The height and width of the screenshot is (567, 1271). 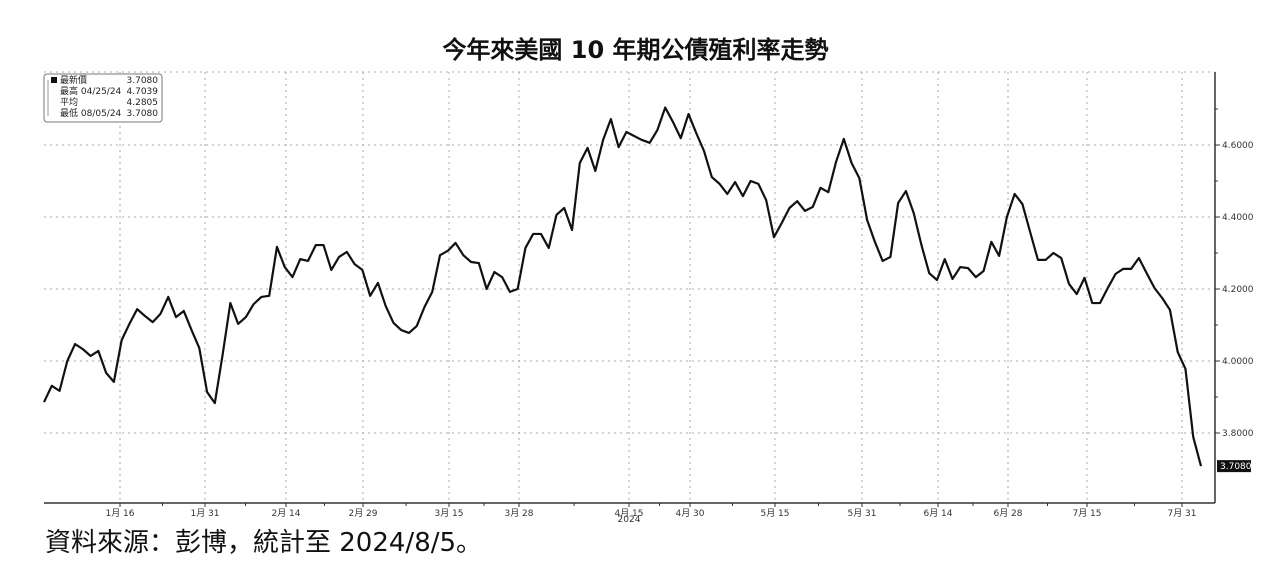 What do you see at coordinates (1238, 146) in the screenshot?
I see `y-tick-label: 4.6000` at bounding box center [1238, 146].